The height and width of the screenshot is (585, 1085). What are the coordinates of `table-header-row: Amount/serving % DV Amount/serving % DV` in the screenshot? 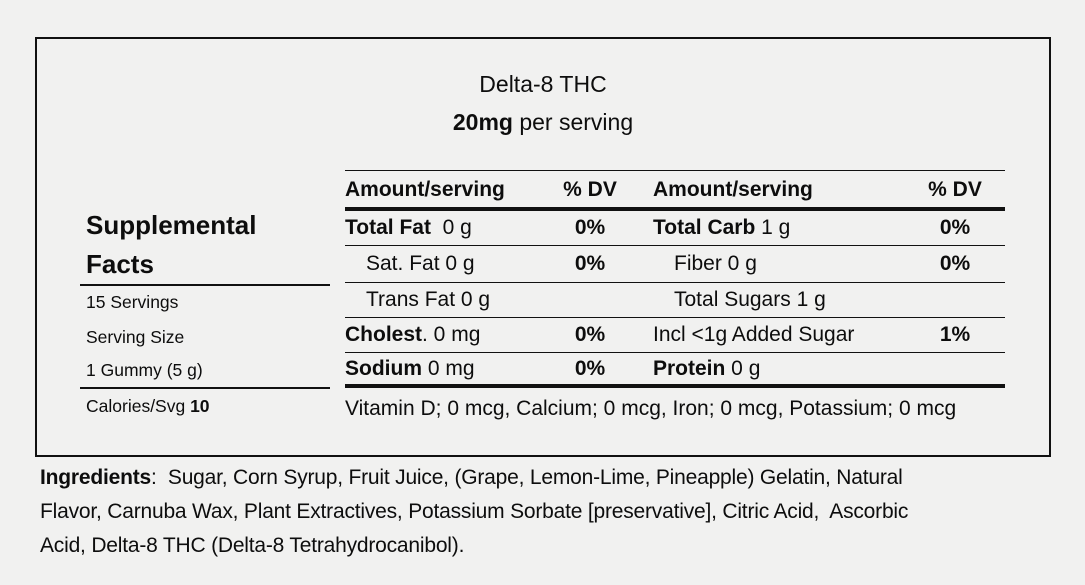 It's located at (675, 190).